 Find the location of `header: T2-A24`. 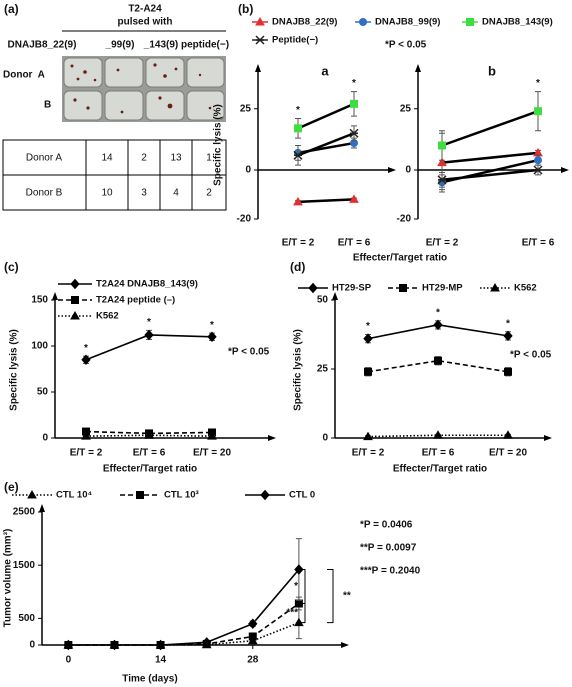

header: T2-A24 is located at coordinates (145, 9).